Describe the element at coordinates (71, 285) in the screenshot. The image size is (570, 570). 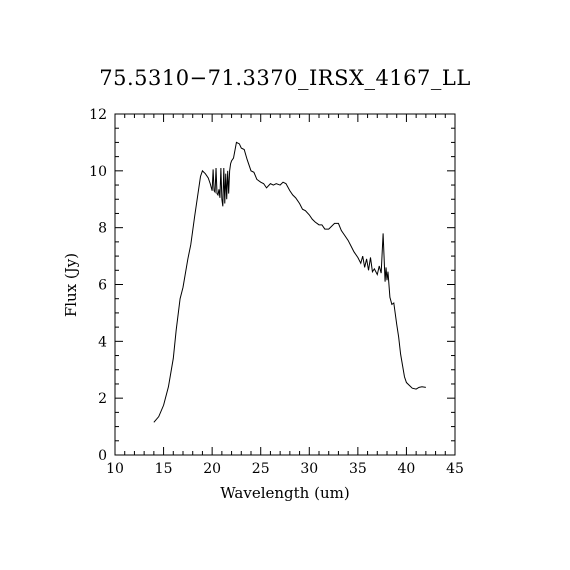
I see `y-axis-label: Flux (Jy)` at that location.